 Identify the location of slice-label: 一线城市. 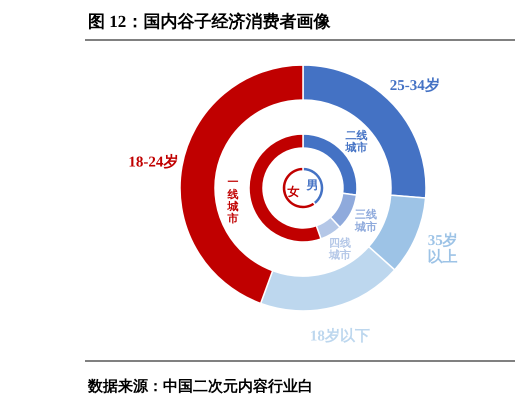
(232, 200).